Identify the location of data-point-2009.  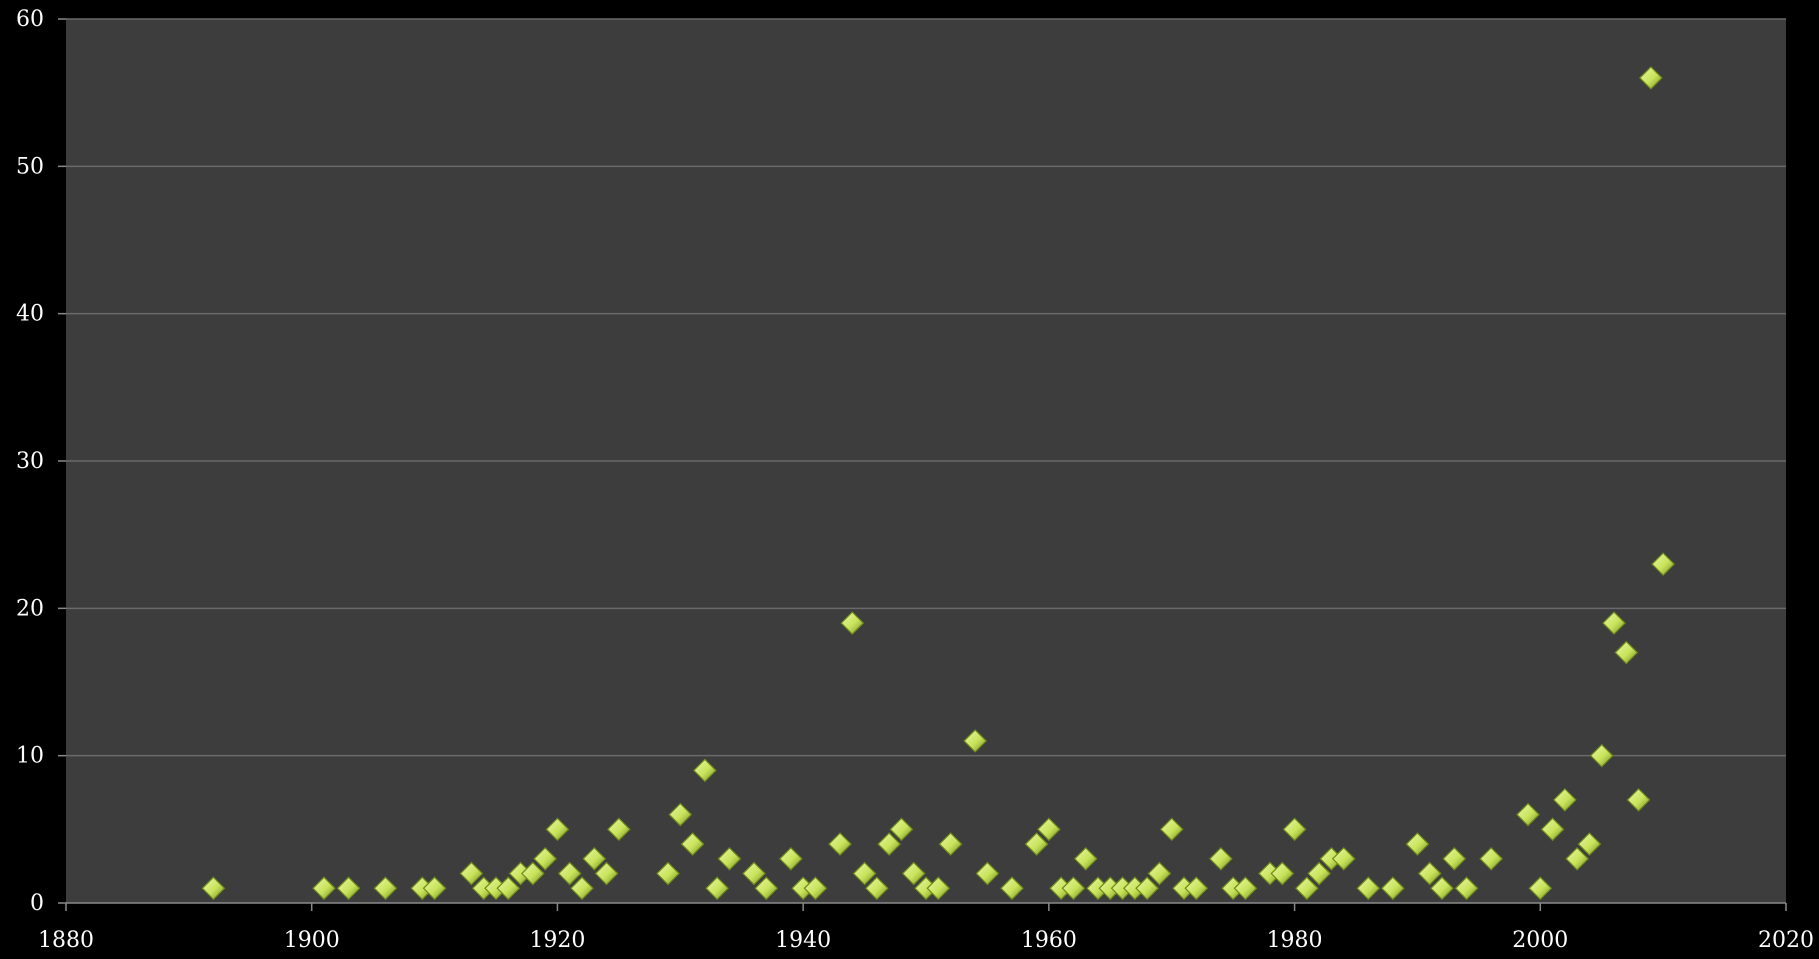
(1651, 78).